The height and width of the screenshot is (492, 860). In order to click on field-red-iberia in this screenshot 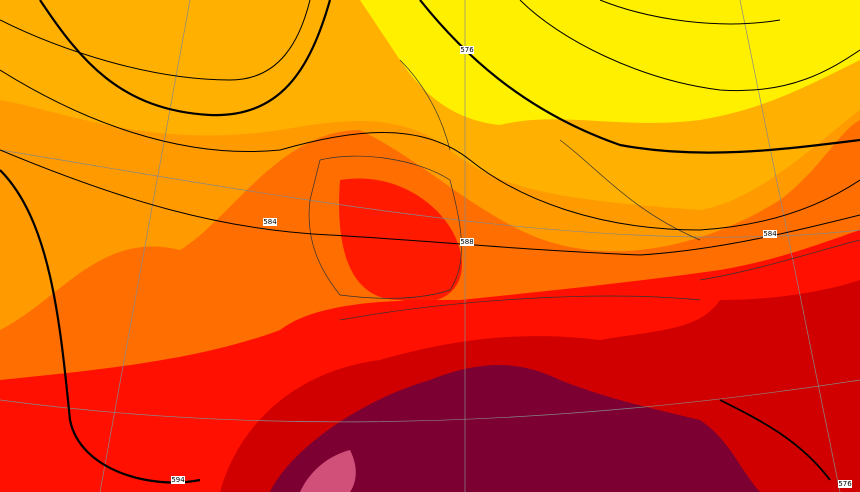, I will do `click(400, 240)`.